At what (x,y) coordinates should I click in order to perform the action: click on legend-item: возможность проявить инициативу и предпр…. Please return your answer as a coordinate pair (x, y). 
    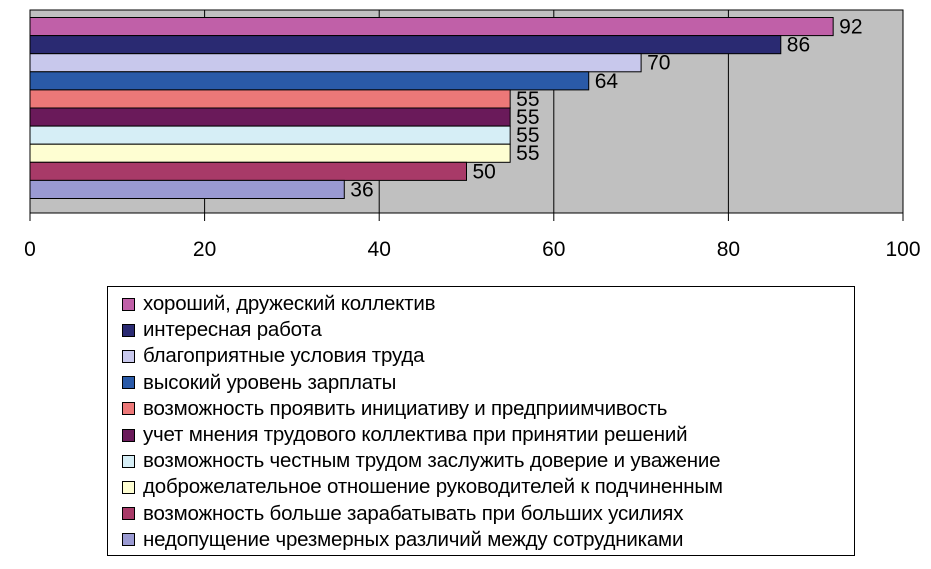
    Looking at the image, I should click on (488, 409).